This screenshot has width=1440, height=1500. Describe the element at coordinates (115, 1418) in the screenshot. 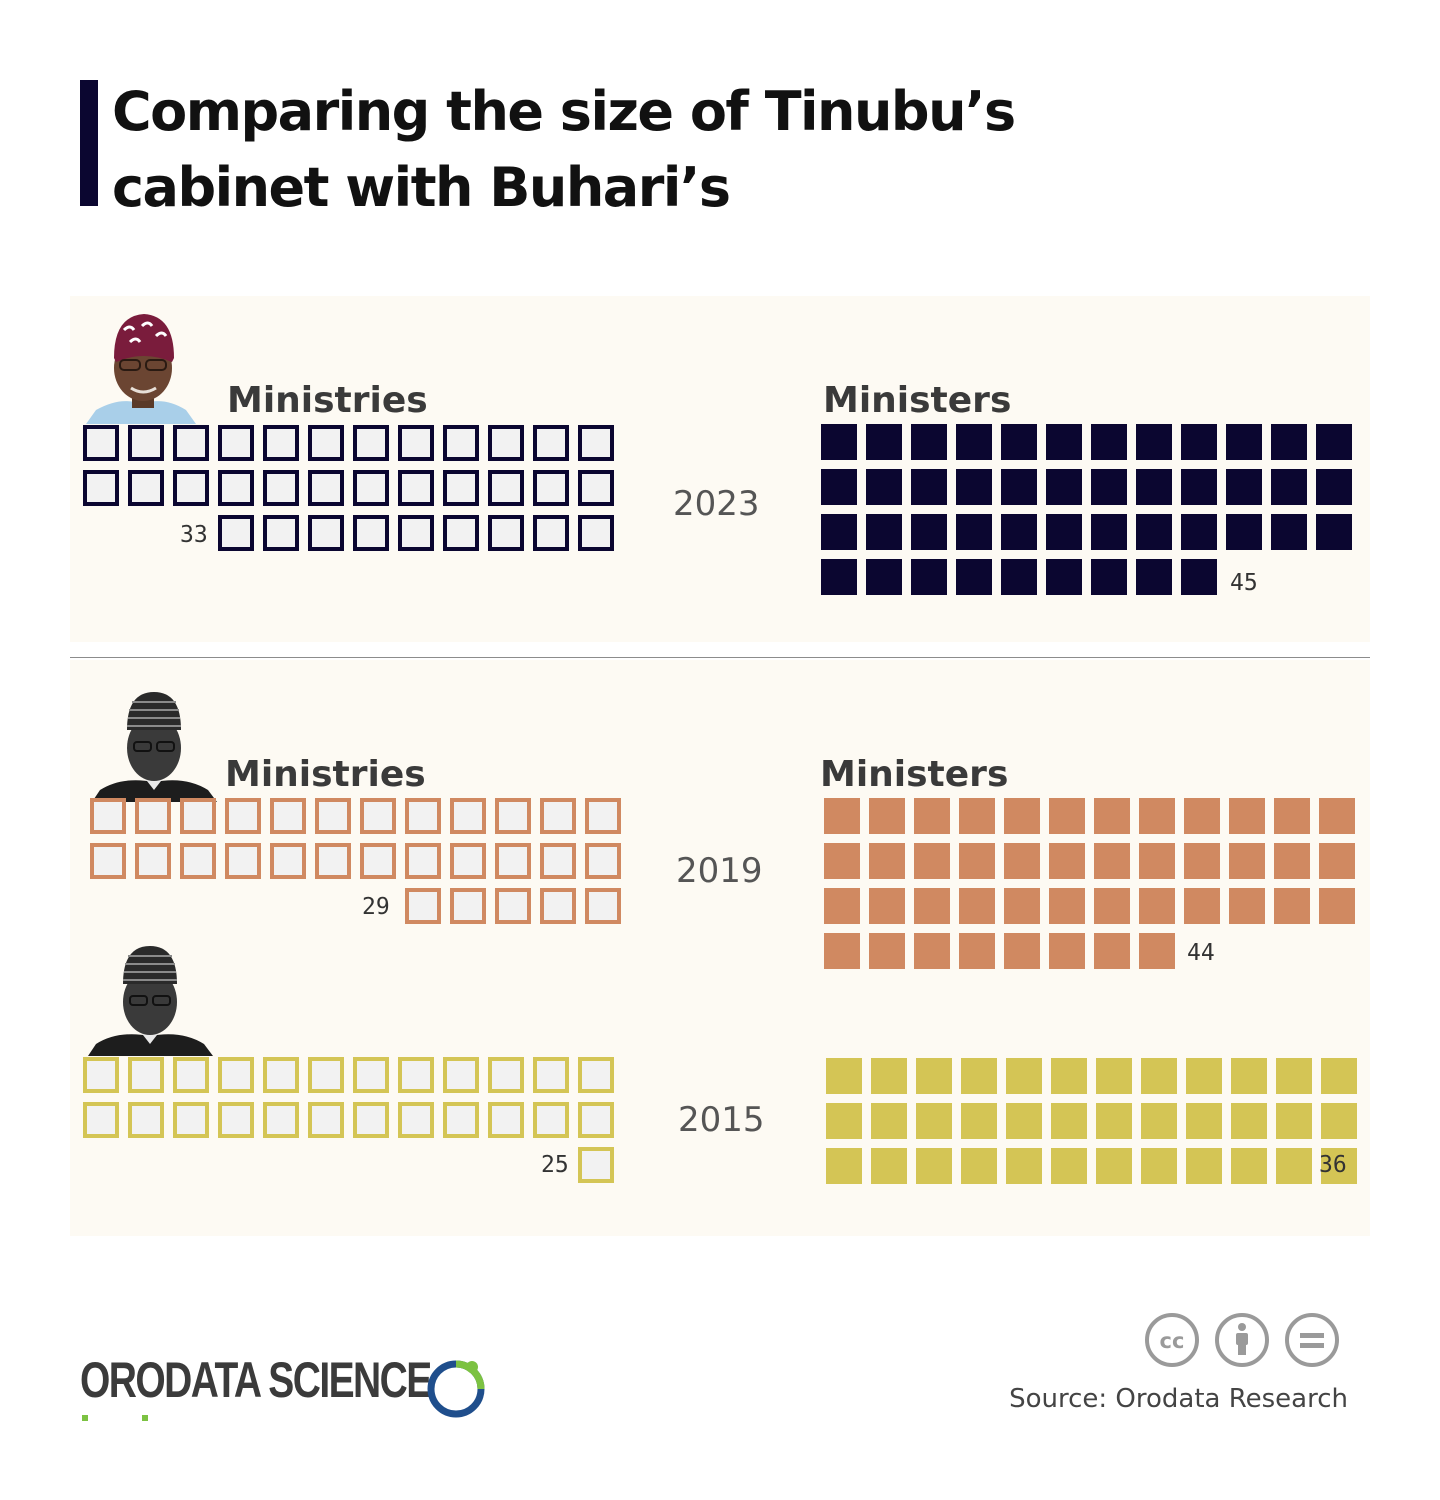

I see `logo-underline` at that location.